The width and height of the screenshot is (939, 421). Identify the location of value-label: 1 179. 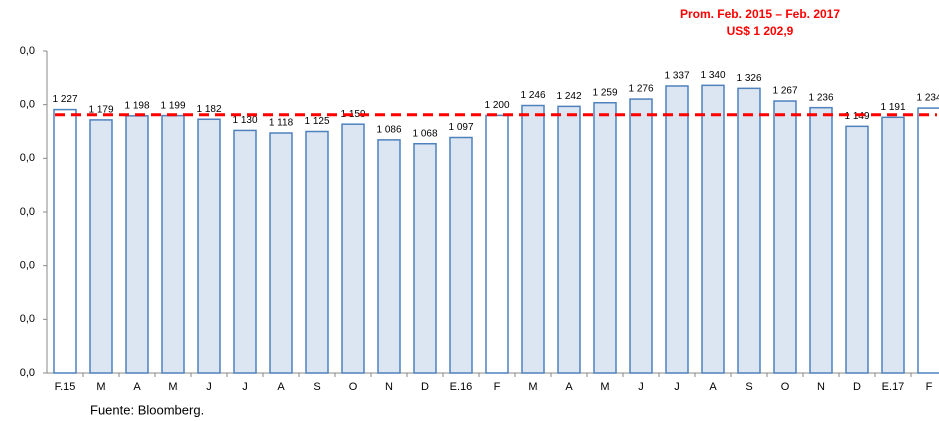
(100, 110).